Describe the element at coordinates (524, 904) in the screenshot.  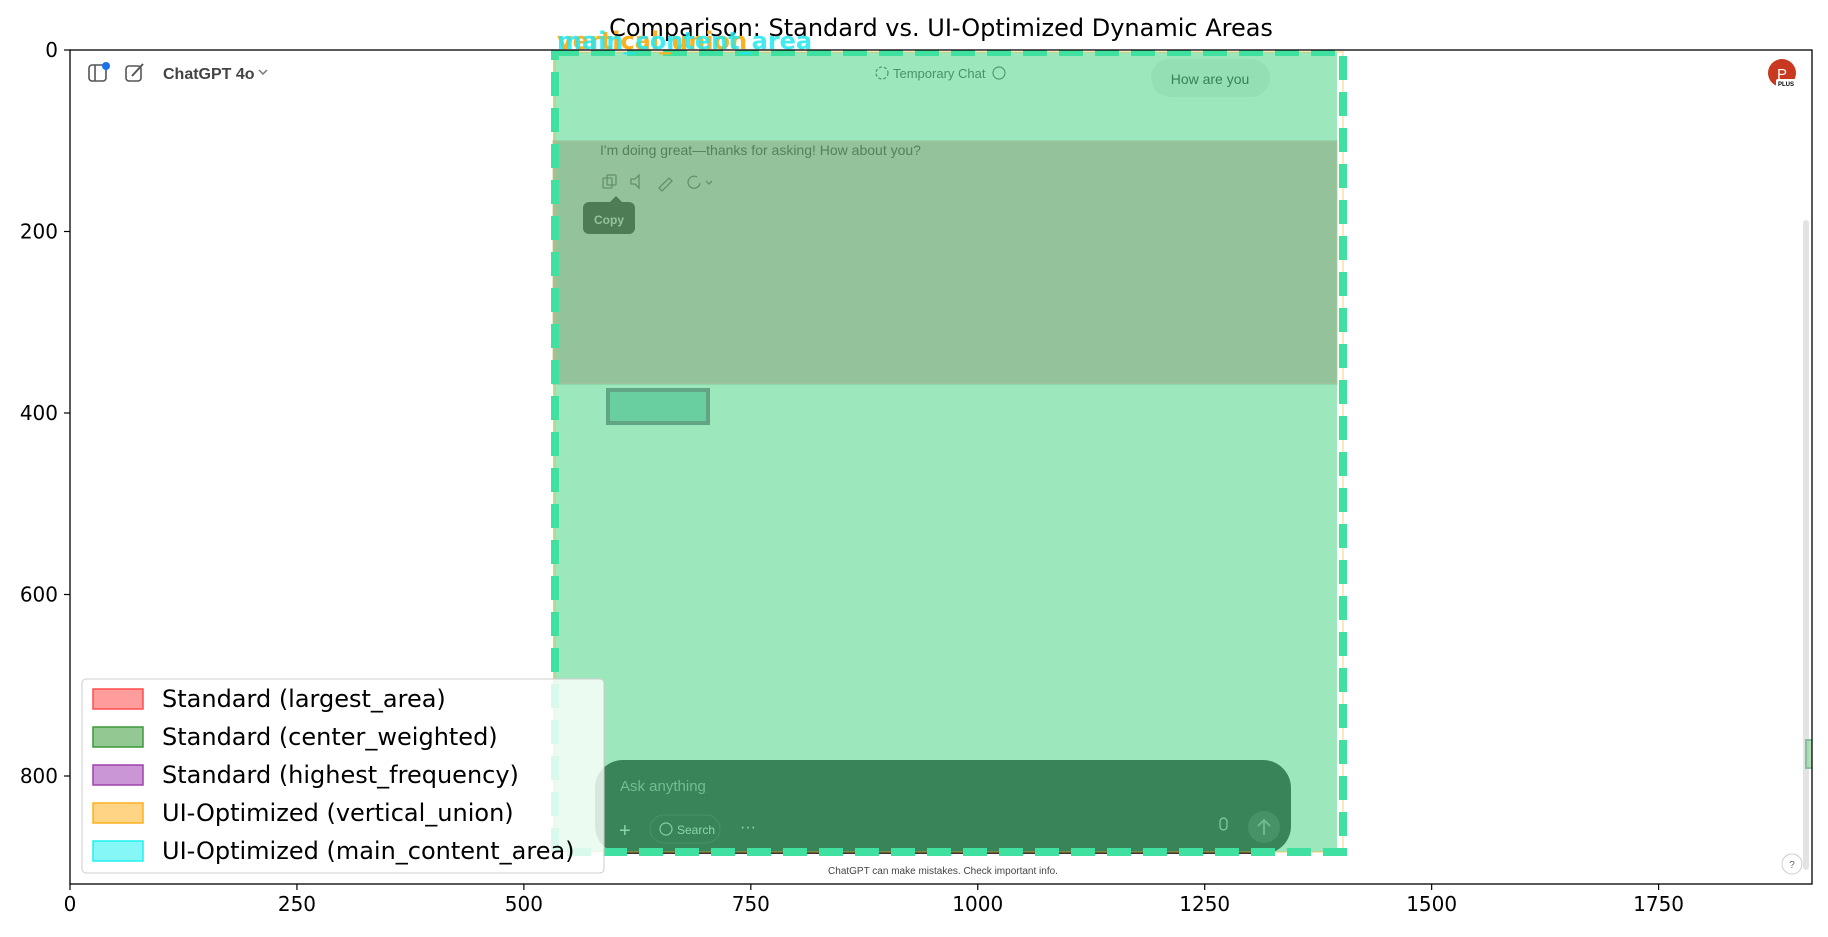
I see `x-tick-label-2: 500` at that location.